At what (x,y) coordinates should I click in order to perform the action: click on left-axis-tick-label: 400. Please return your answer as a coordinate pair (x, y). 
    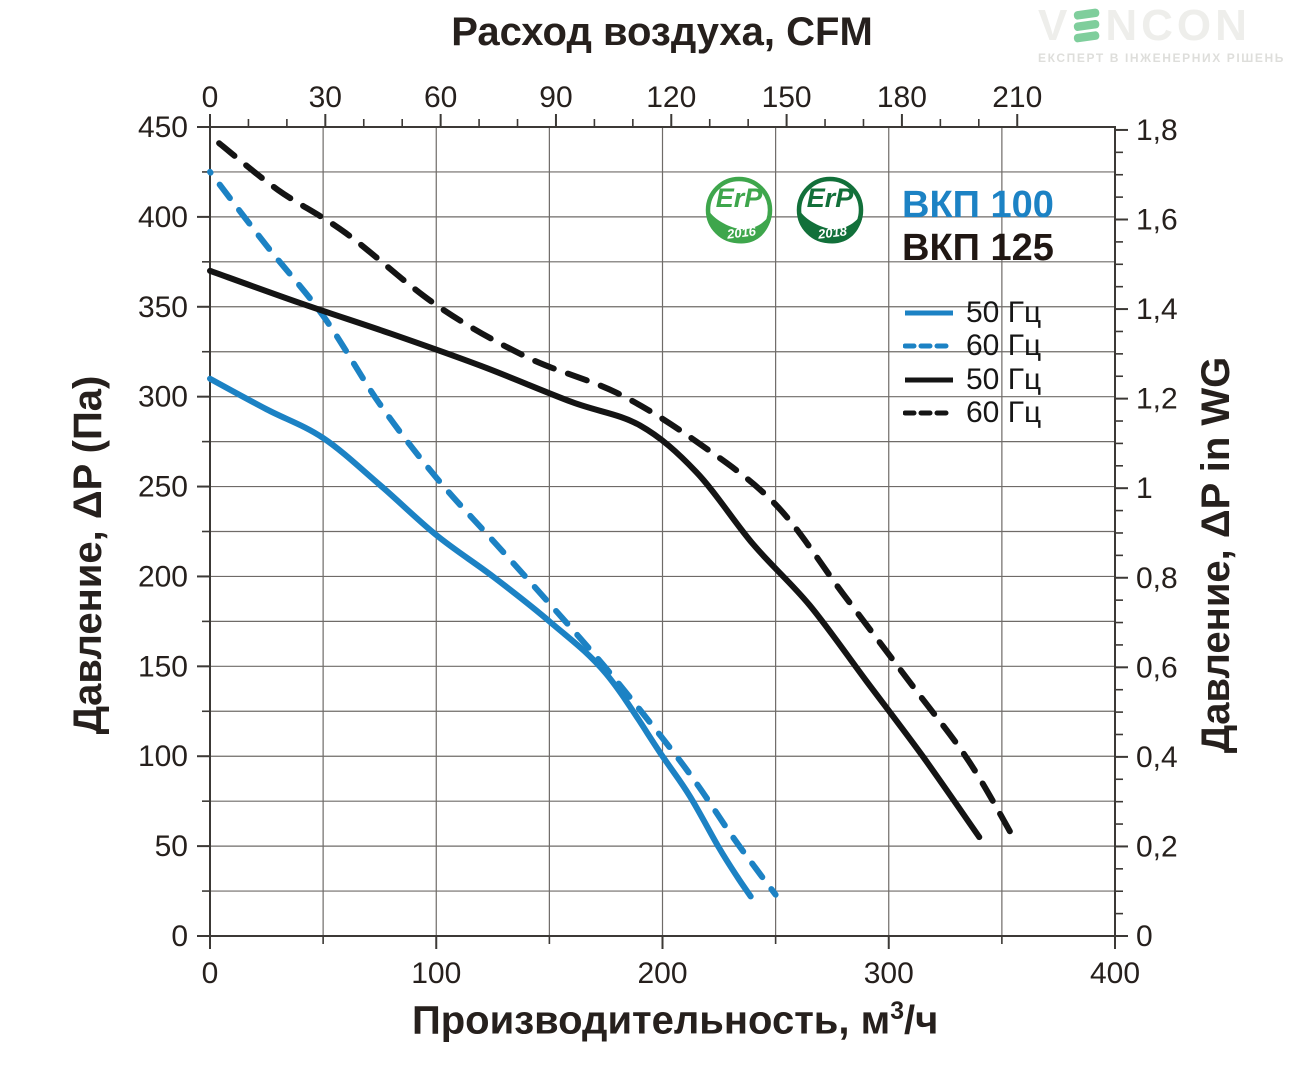
    Looking at the image, I should click on (163, 217).